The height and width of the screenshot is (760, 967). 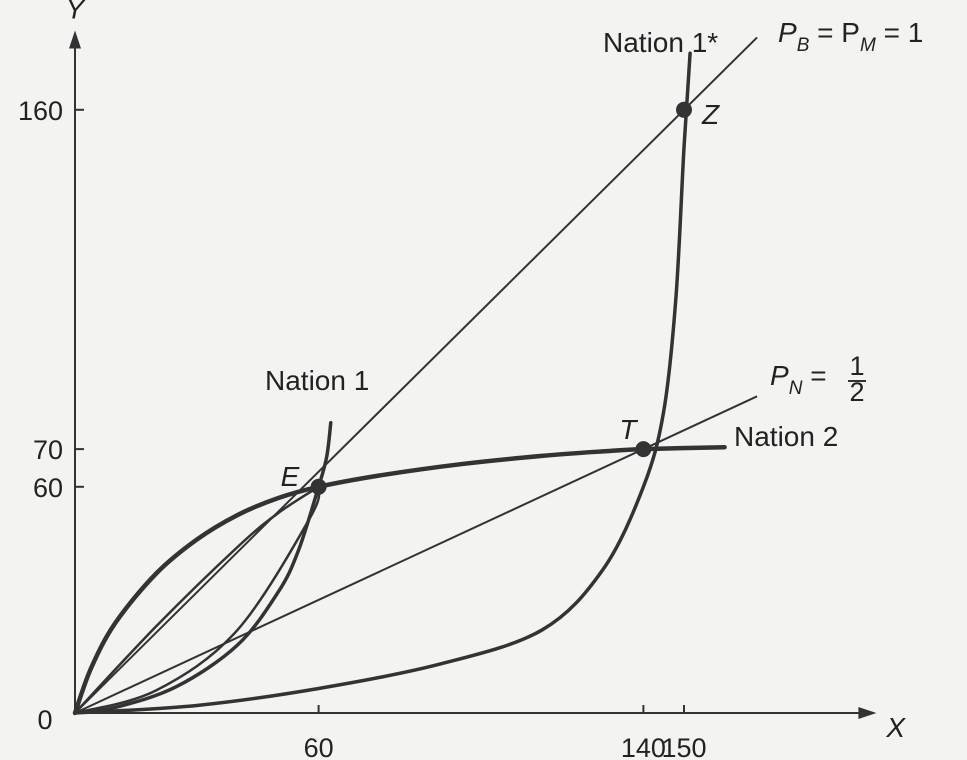 I want to click on fraction-numerator: 1, so click(x=856, y=366).